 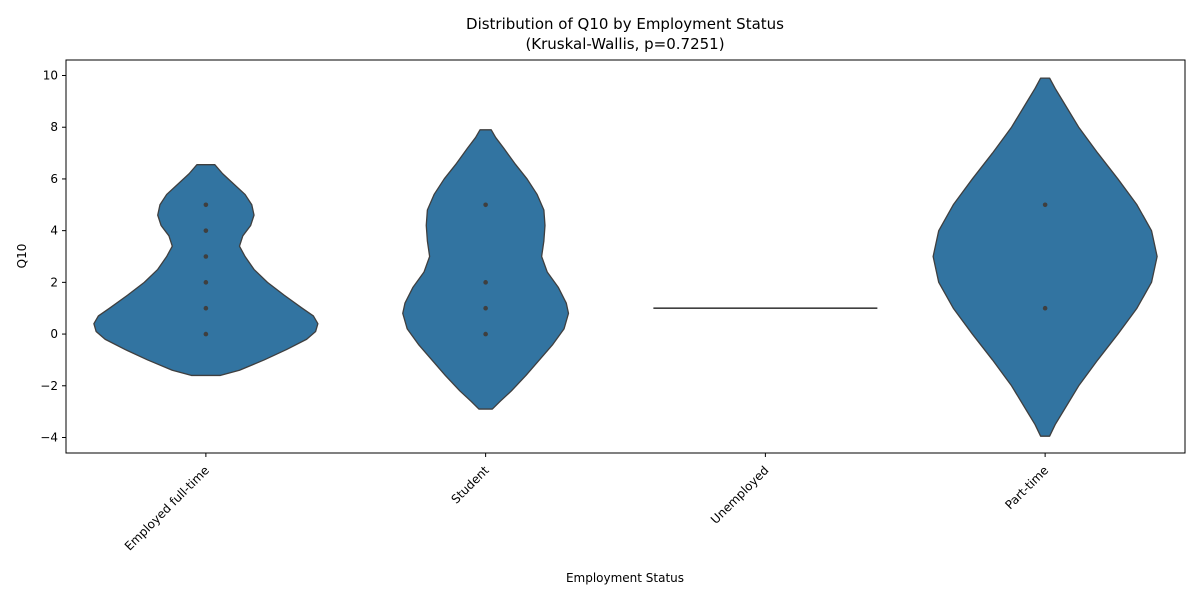 I want to click on x-tick-label: Student, so click(x=470, y=485).